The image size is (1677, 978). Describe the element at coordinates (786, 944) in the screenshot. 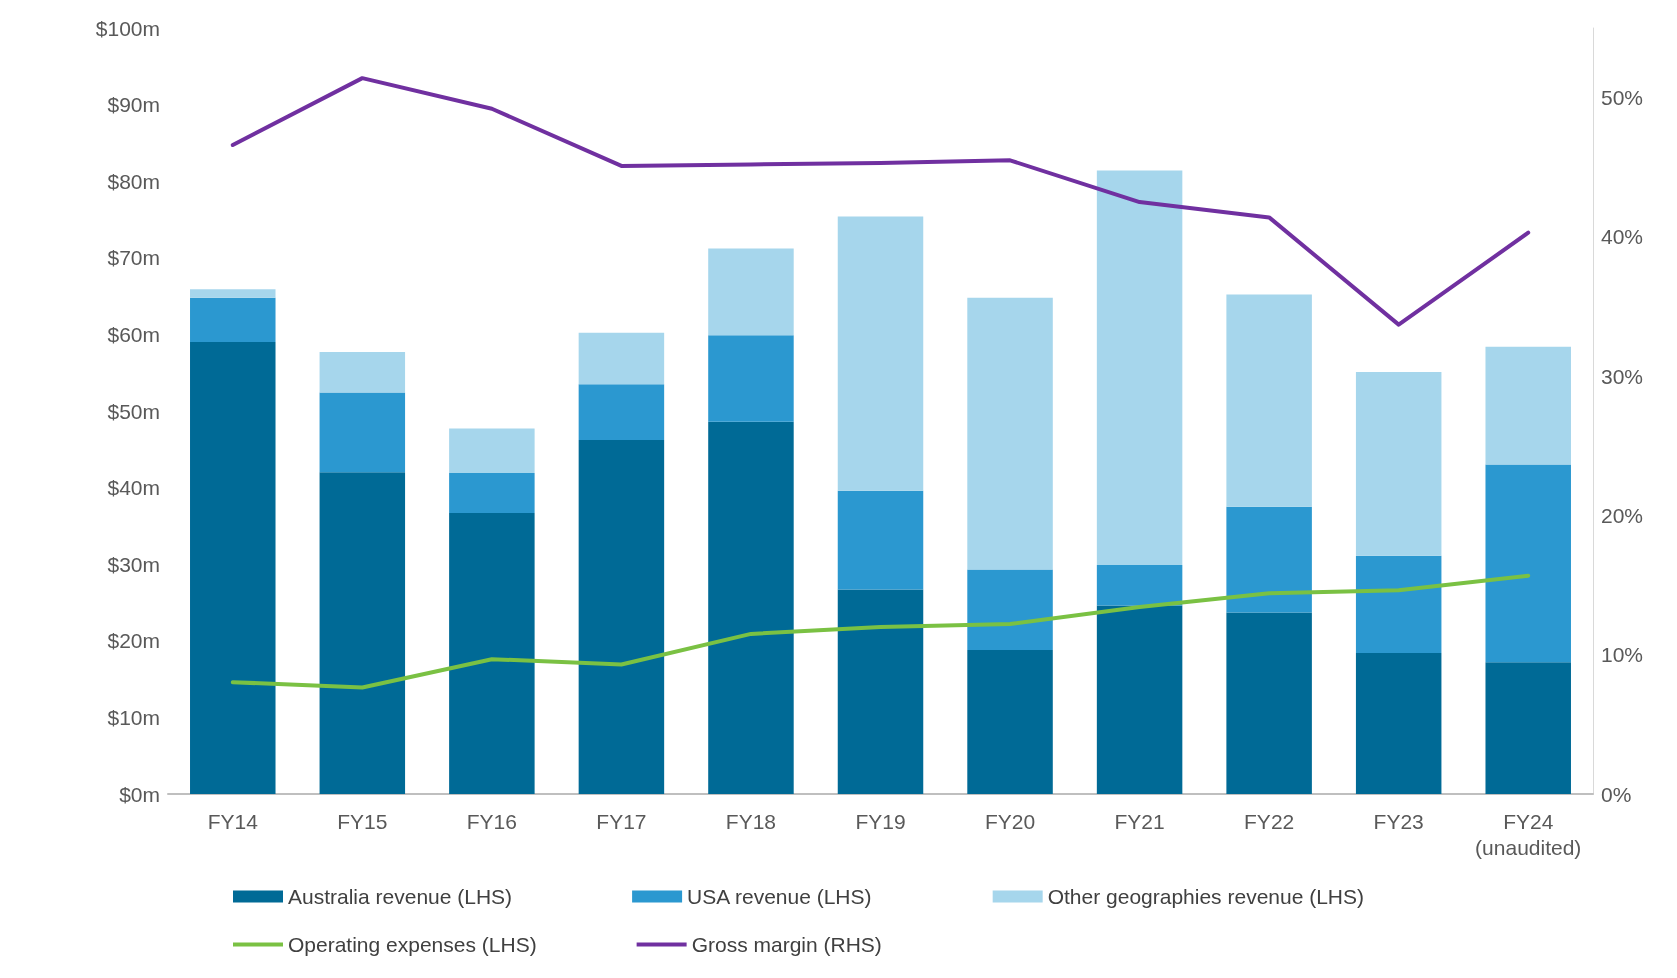

I see `legend-label: Gross margin (RHS)` at that location.